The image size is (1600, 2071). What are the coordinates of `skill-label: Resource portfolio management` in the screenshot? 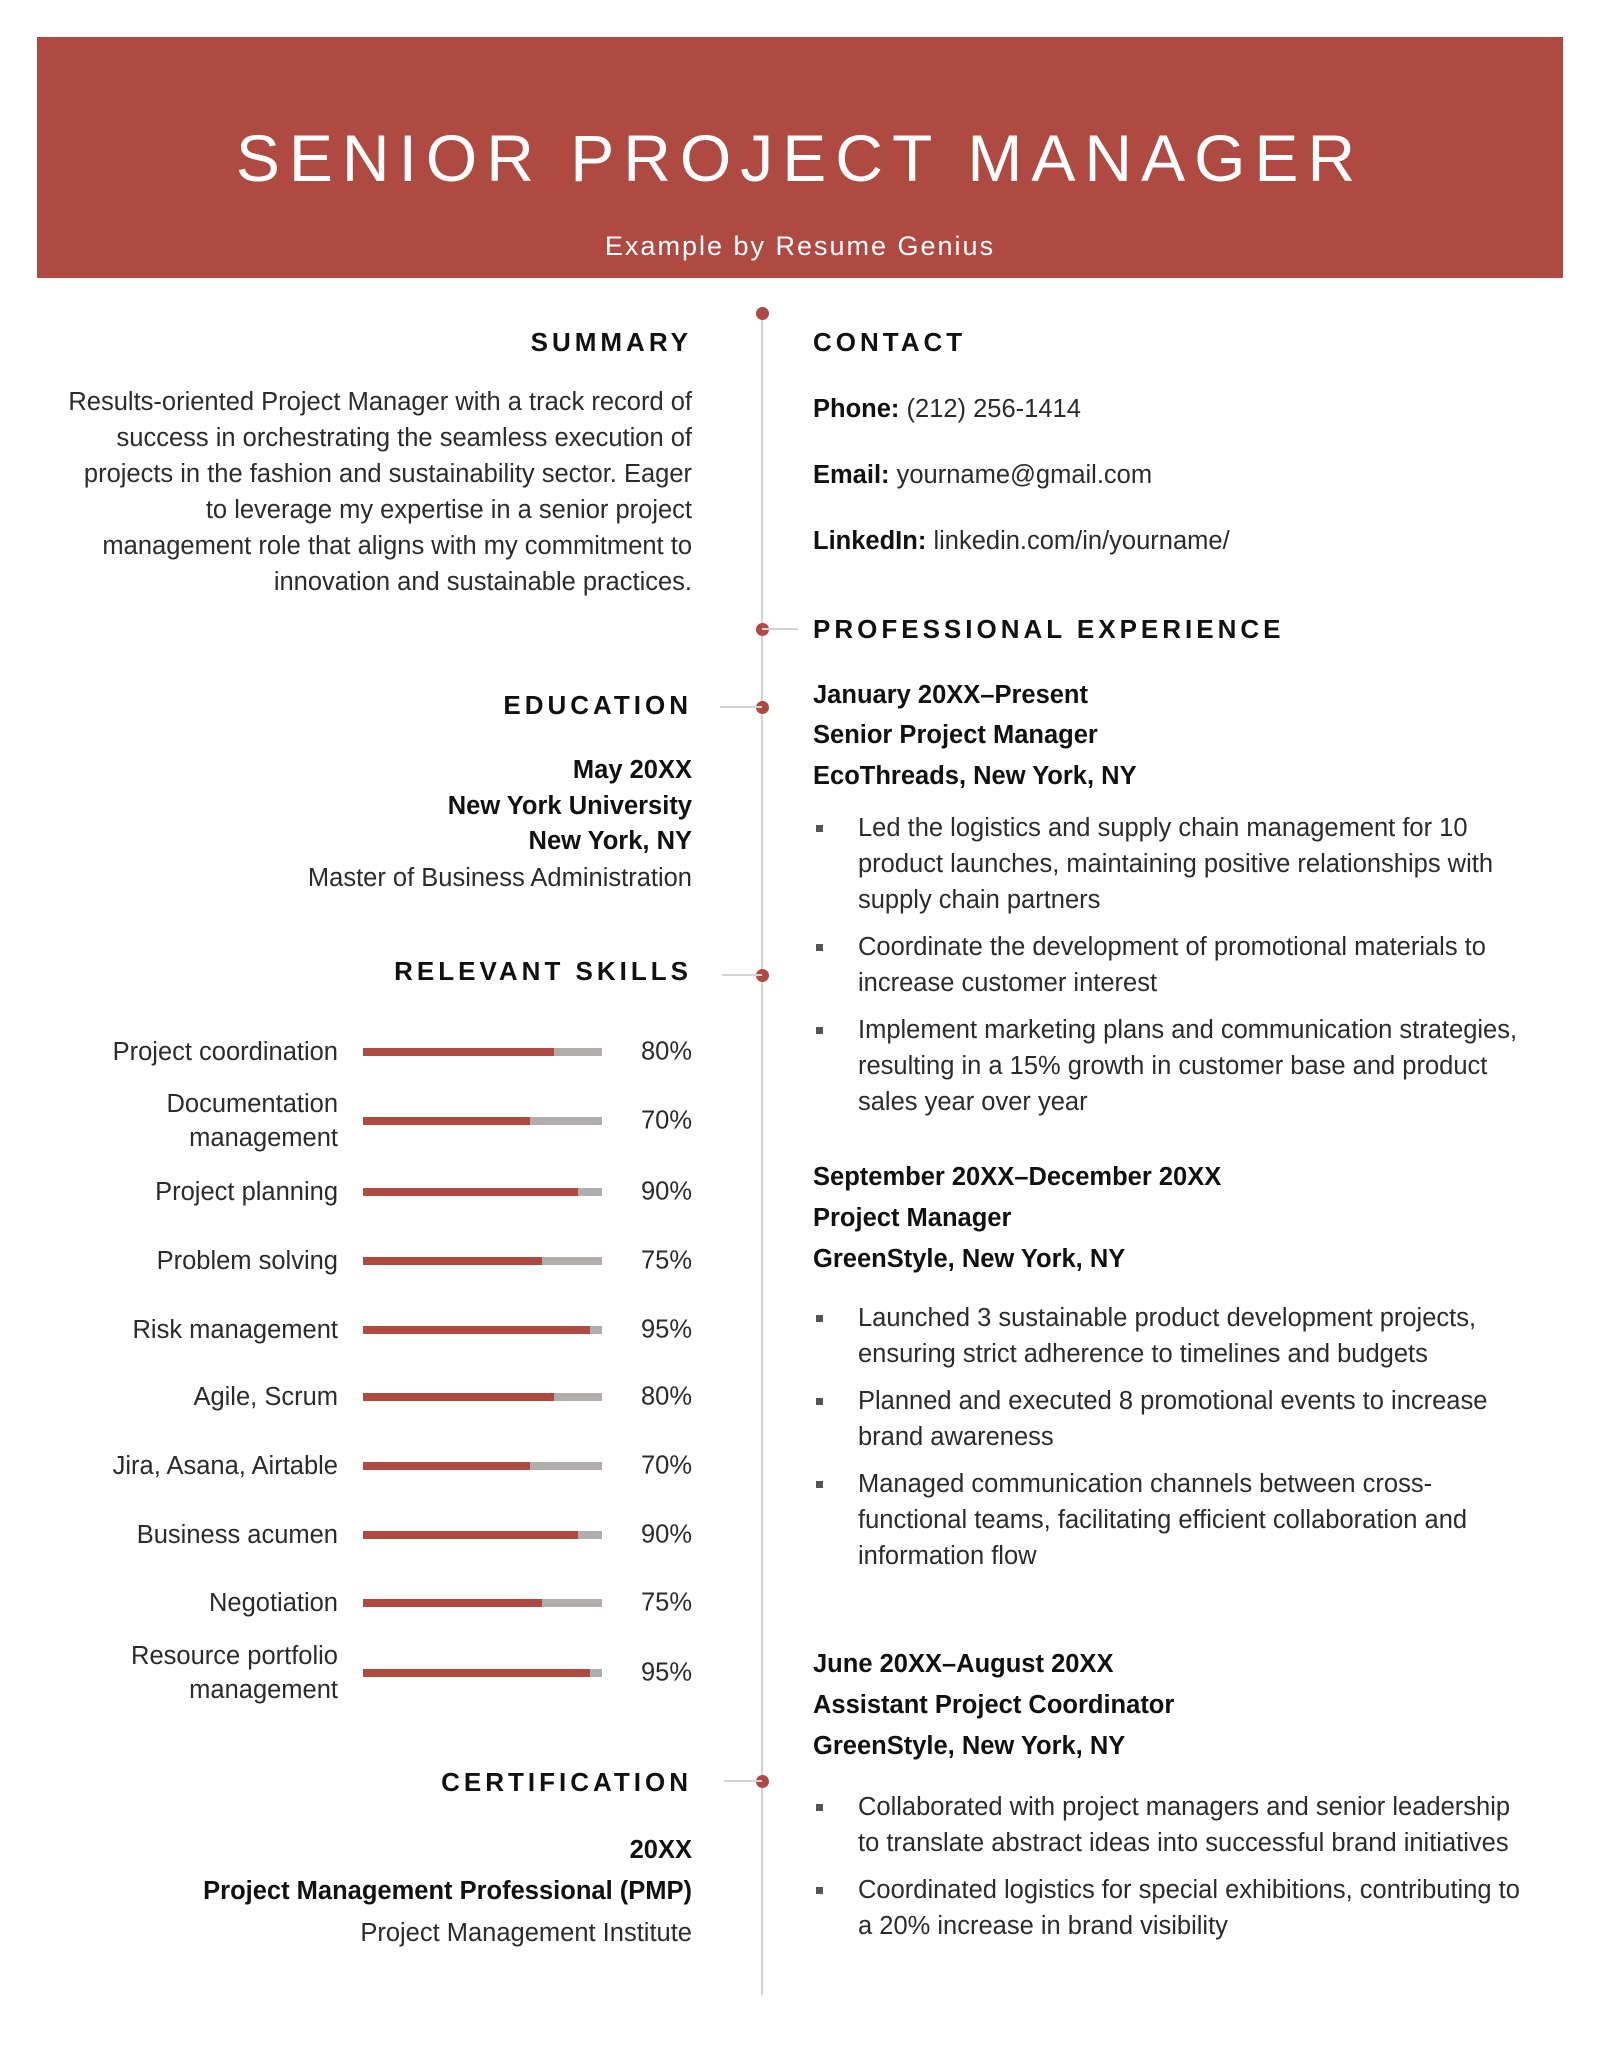 It's located at (234, 1673).